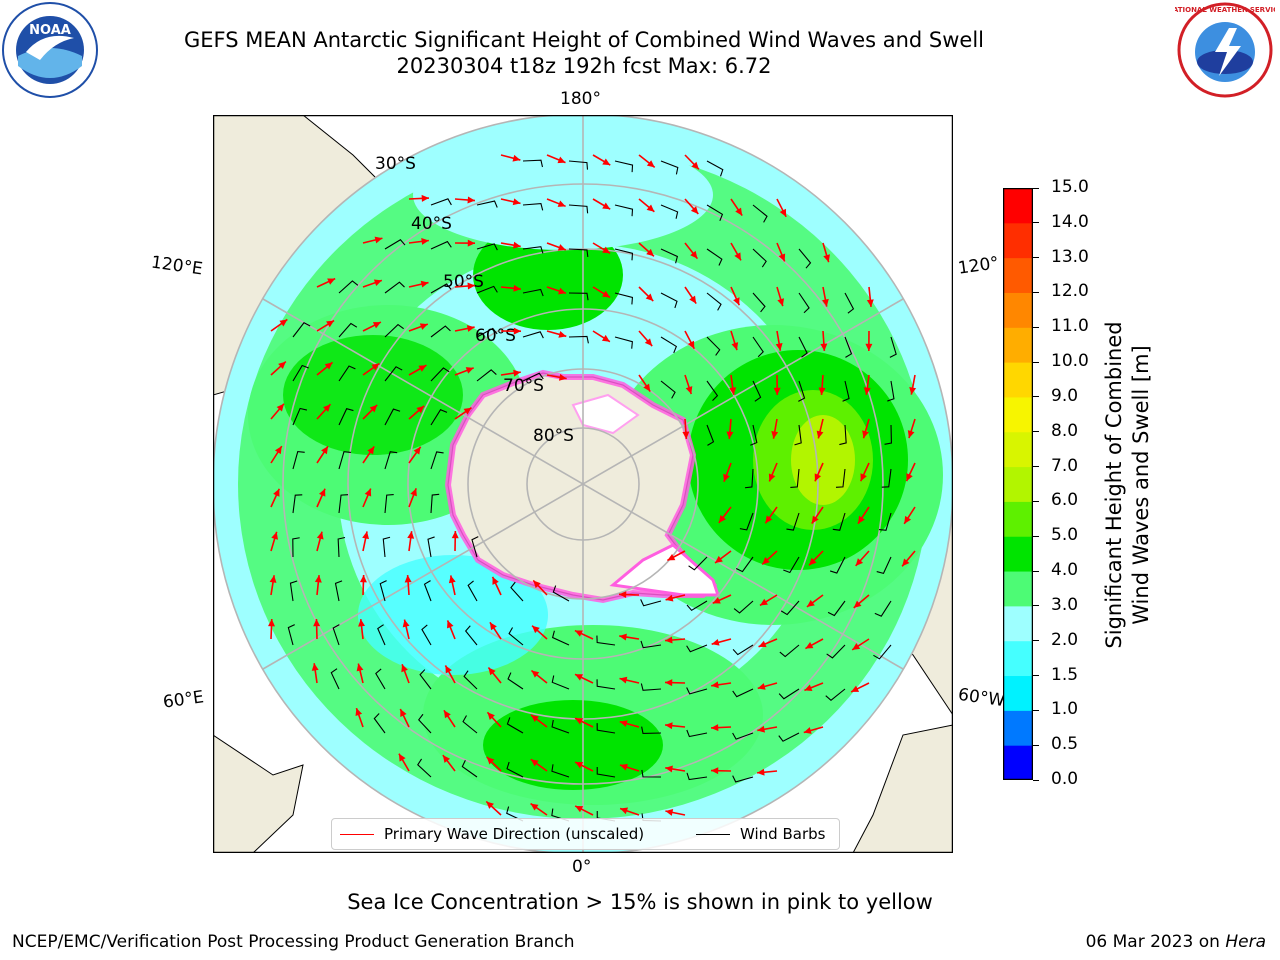 This screenshot has height=960, width=1280. Describe the element at coordinates (1070, 187) in the screenshot. I see `colorbar-tick-label: 15.0` at that location.